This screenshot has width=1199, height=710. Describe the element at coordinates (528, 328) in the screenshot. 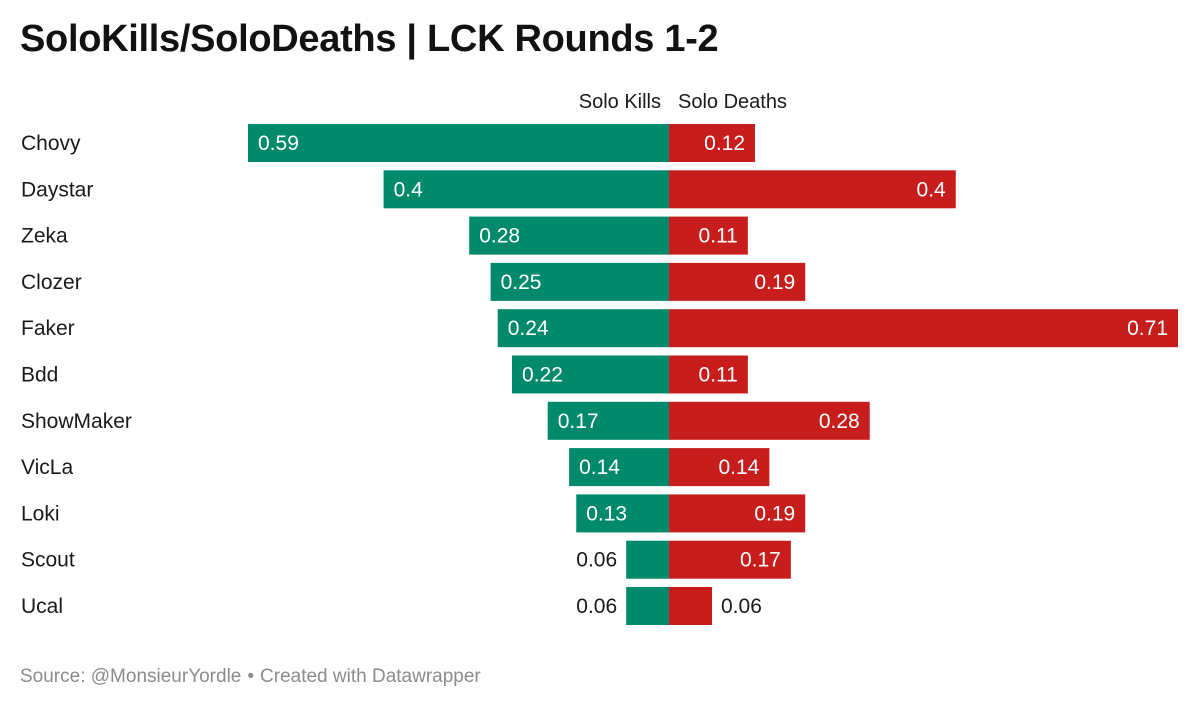

I see `solo-kills-value: 0.24` at that location.